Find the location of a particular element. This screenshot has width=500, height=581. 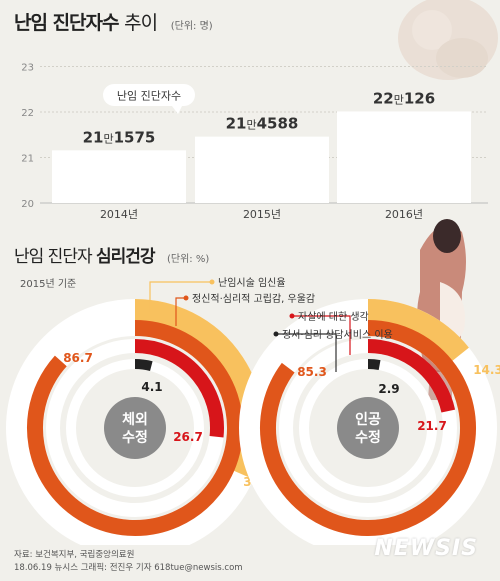

legend-label: 정서·심리 상담서비스 이용 is located at coordinates (337, 335).